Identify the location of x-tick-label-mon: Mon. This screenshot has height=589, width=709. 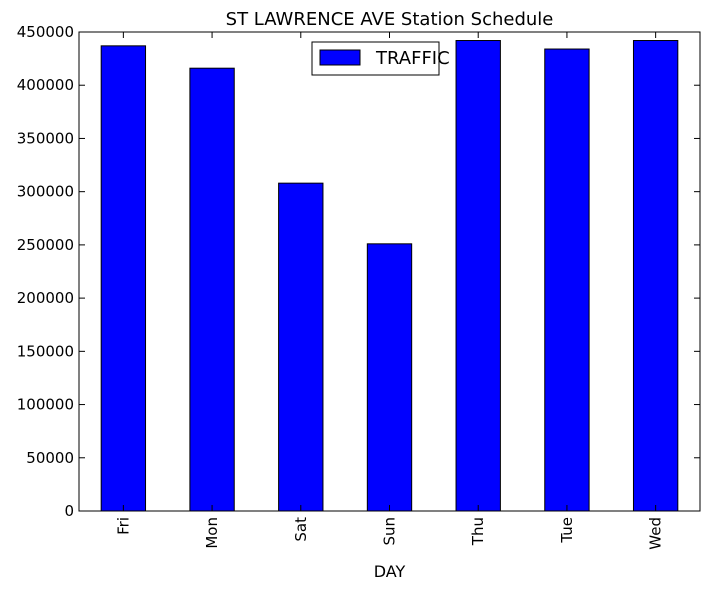
(212, 533).